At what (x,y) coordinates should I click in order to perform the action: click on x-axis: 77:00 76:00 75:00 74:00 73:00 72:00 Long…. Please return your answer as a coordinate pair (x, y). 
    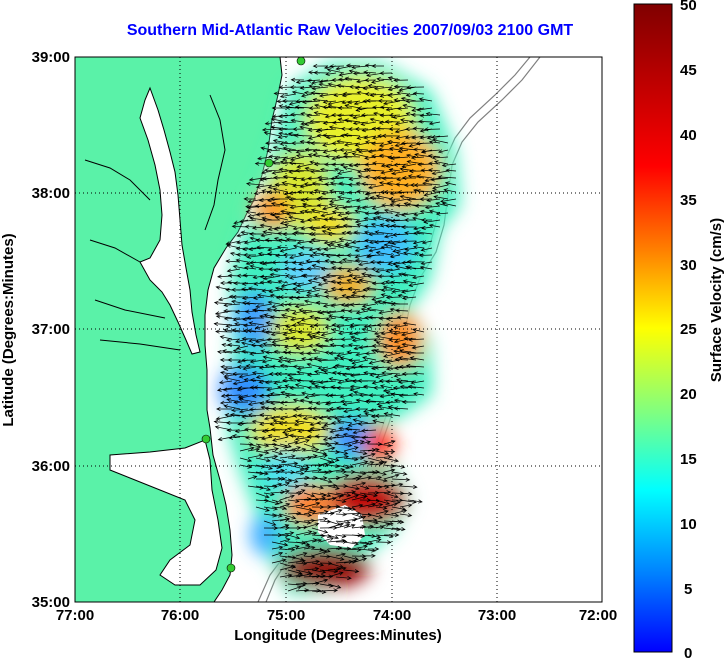
    Looking at the image, I should click on (336, 625).